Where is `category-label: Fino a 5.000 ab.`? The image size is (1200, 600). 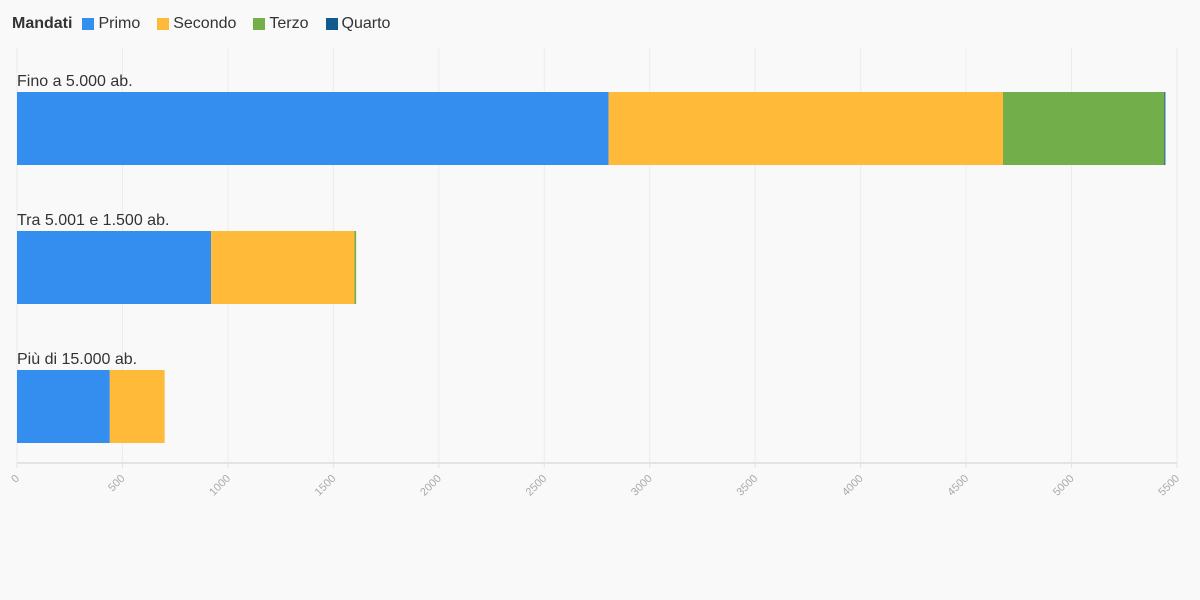
category-label: Fino a 5.000 ab. is located at coordinates (75, 81).